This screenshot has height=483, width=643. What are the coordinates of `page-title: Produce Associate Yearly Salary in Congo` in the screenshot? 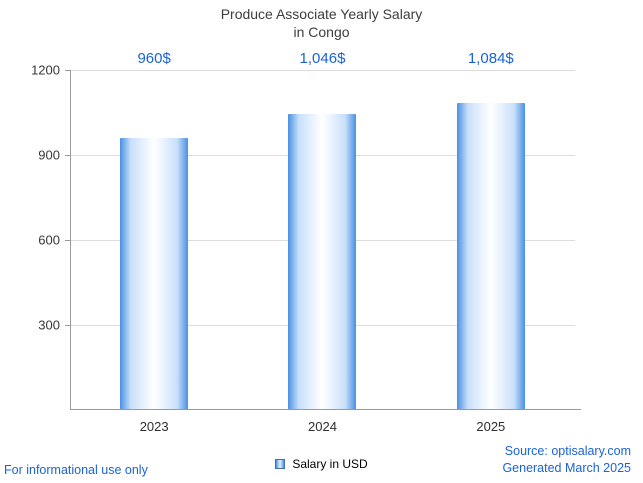 It's located at (321, 23).